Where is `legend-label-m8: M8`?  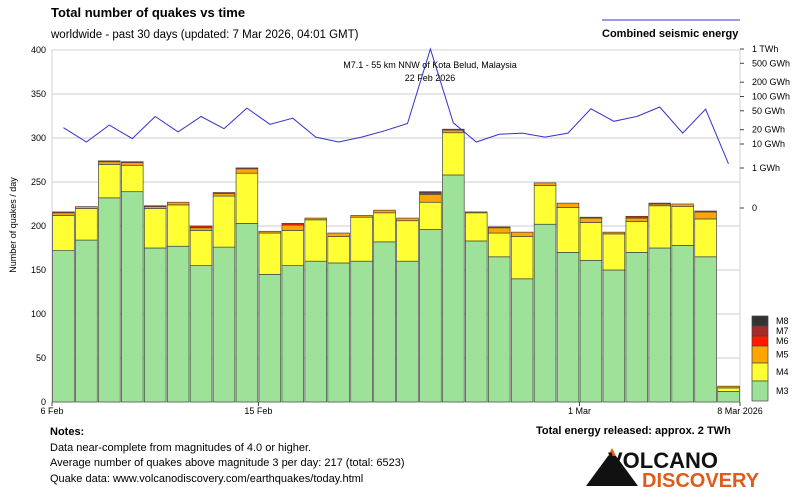 legend-label-m8: M8 is located at coordinates (782, 321).